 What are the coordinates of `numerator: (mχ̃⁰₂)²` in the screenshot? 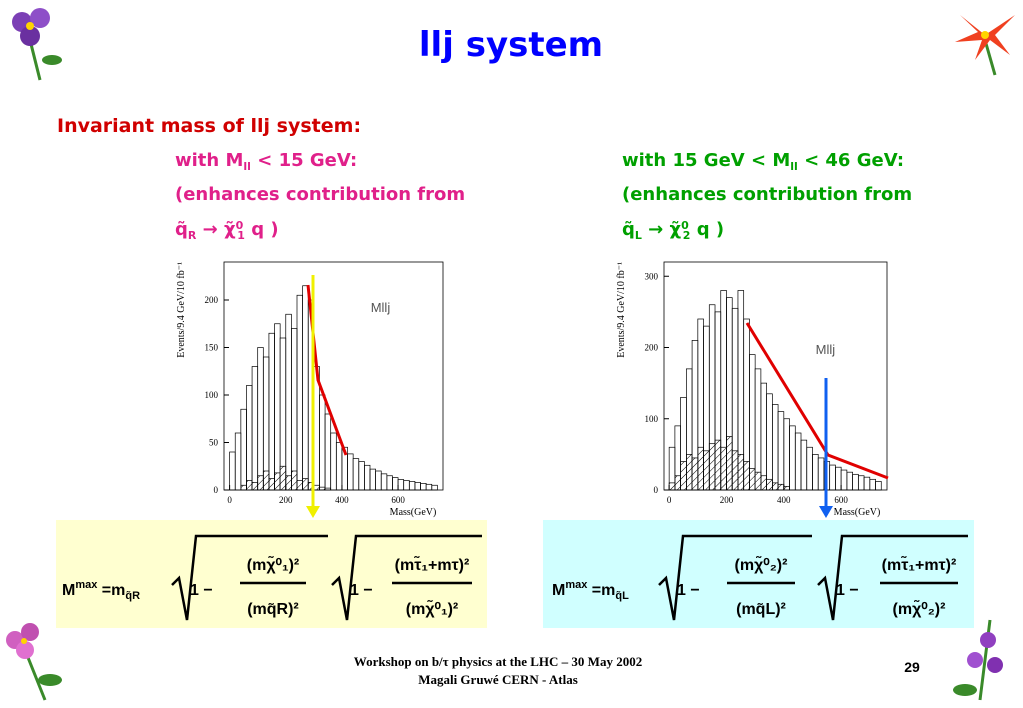 It's located at (761, 564).